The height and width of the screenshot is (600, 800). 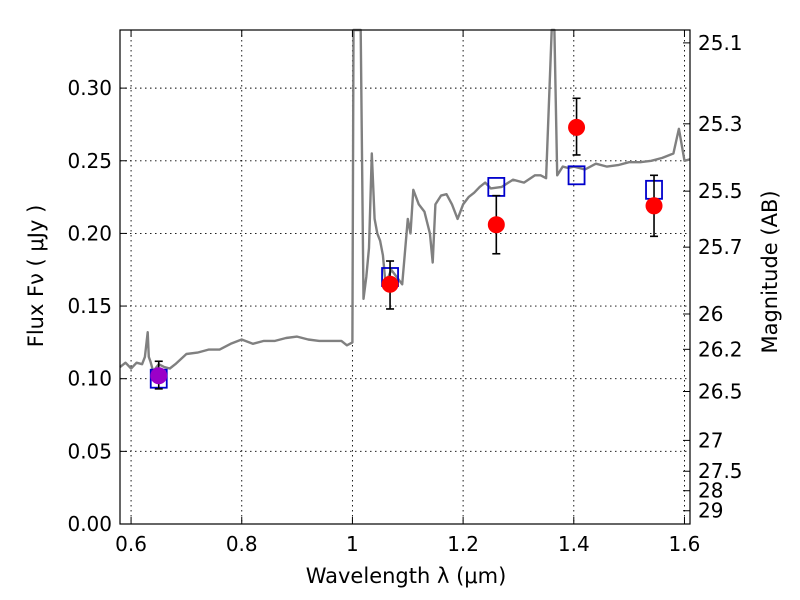 What do you see at coordinates (710, 440) in the screenshot?
I see `magnitude-tick-label: 27` at bounding box center [710, 440].